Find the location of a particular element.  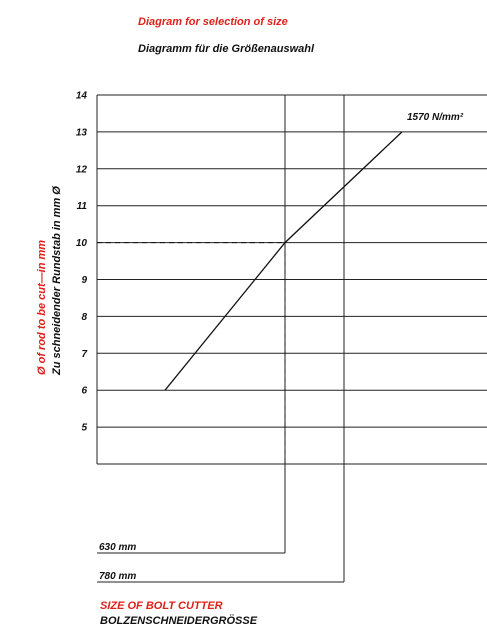

y-tick-label-6: 6 is located at coordinates (84, 391).